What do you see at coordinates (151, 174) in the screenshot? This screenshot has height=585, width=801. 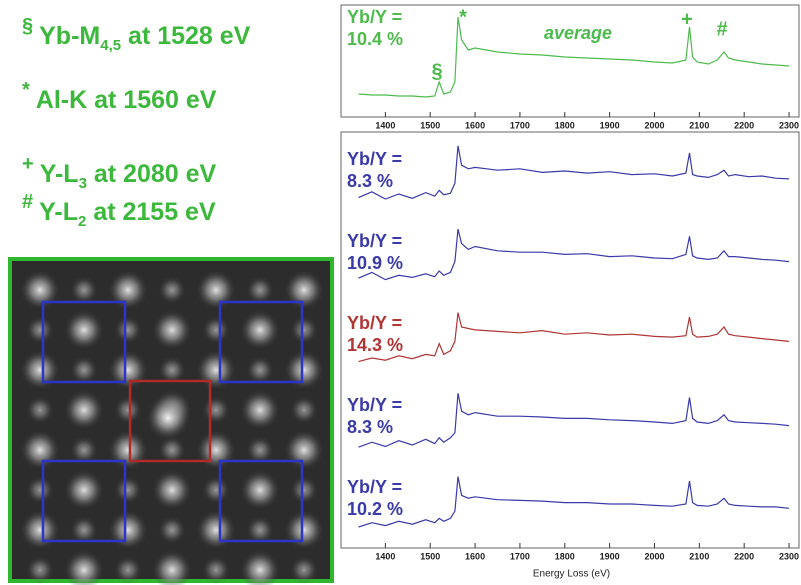 I see `label: at 2080 eV` at bounding box center [151, 174].